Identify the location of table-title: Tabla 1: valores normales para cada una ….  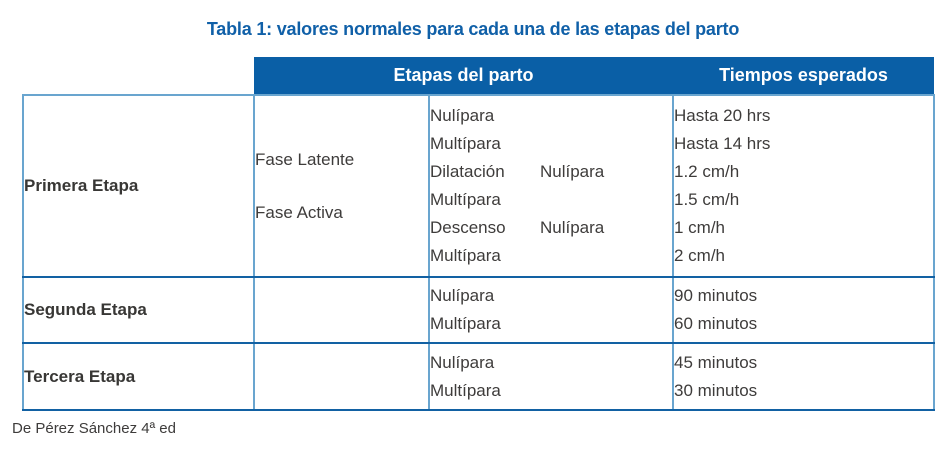
(473, 29).